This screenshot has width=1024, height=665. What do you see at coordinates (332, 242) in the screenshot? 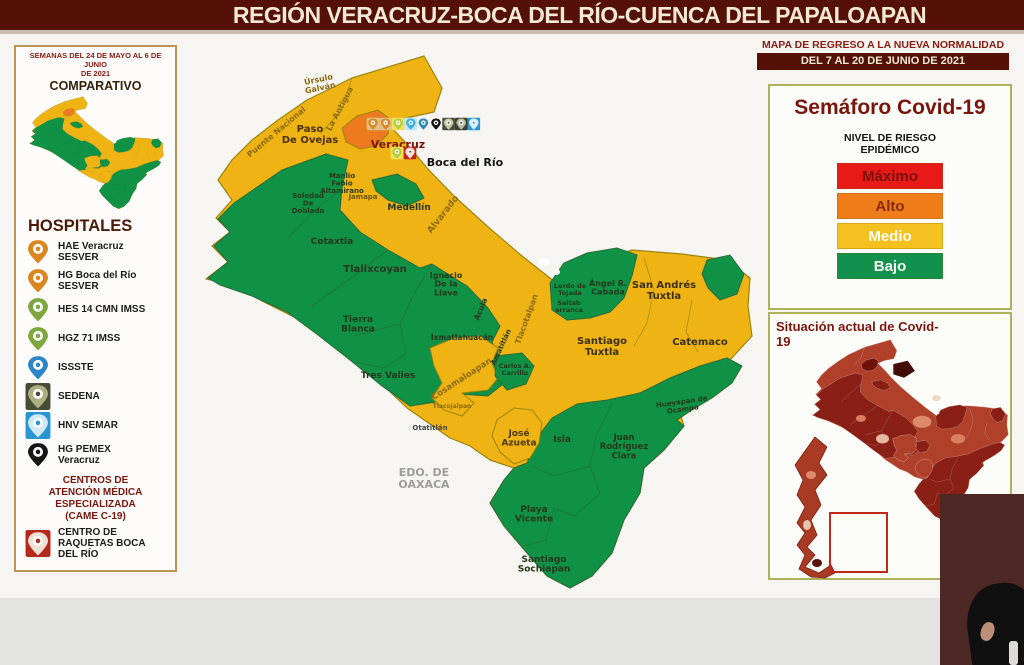
I see `map-label: Cotaxtla` at bounding box center [332, 242].